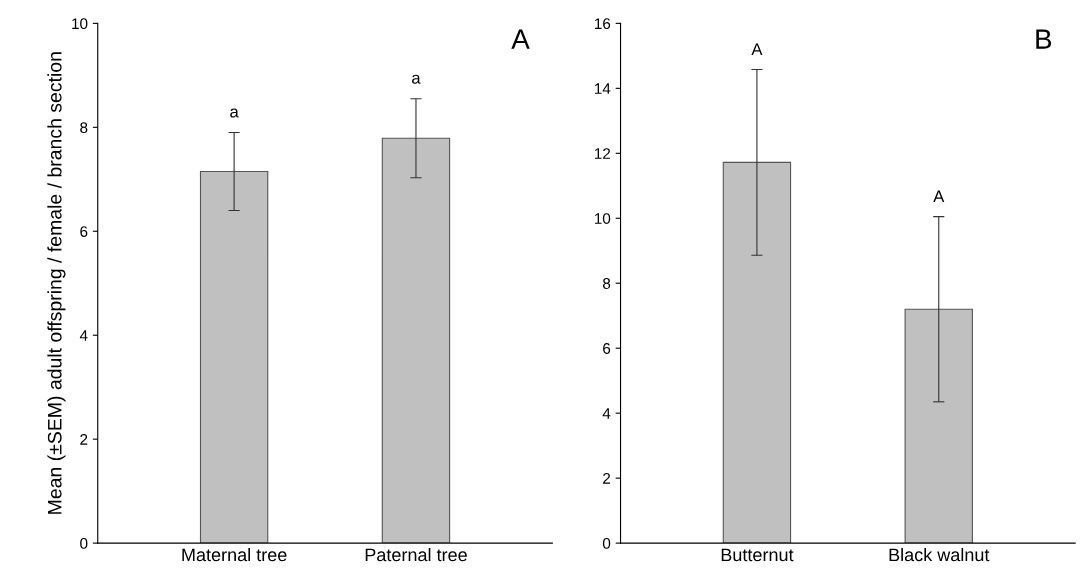 This screenshot has height=584, width=1086. What do you see at coordinates (757, 555) in the screenshot?
I see `x-tick-label: Butternut` at bounding box center [757, 555].